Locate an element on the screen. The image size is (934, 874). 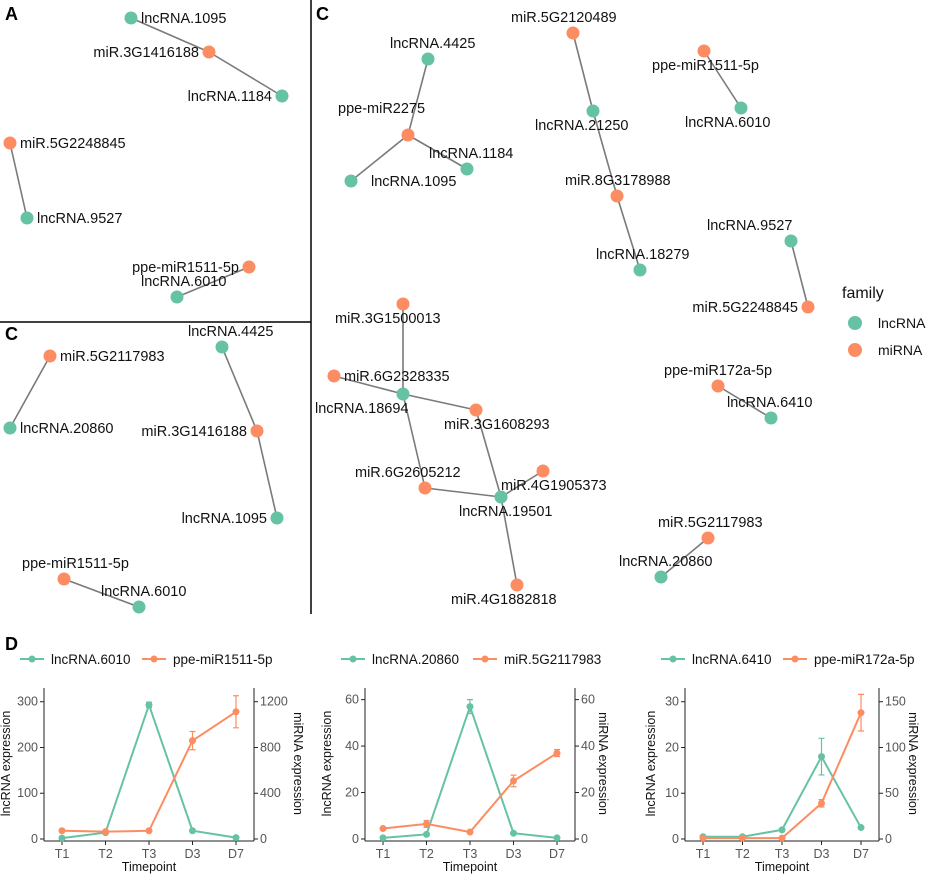
node-mir-6g2605212 is located at coordinates (425, 488).